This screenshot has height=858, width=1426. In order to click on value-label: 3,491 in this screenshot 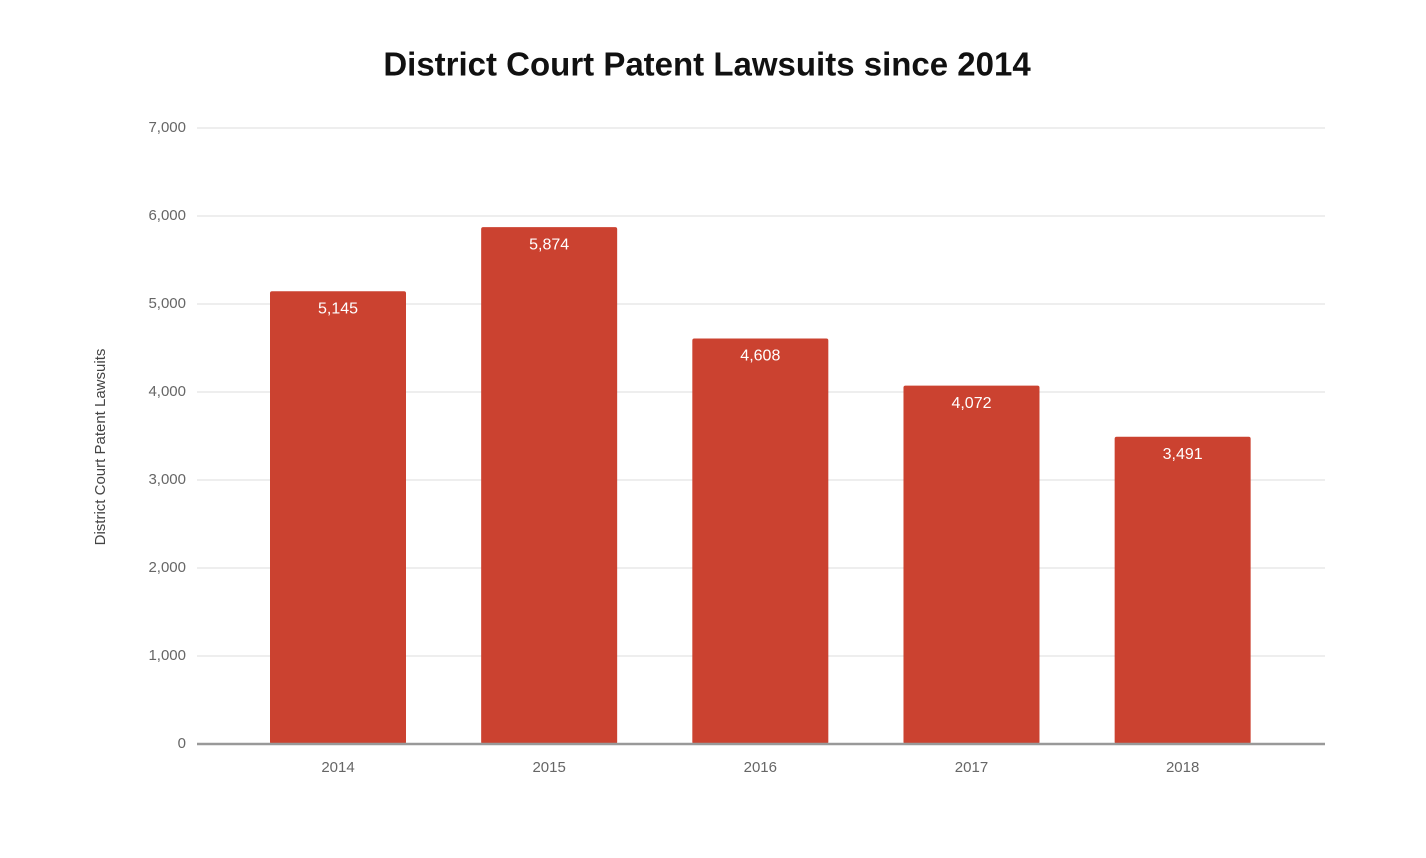, I will do `click(1183, 454)`.